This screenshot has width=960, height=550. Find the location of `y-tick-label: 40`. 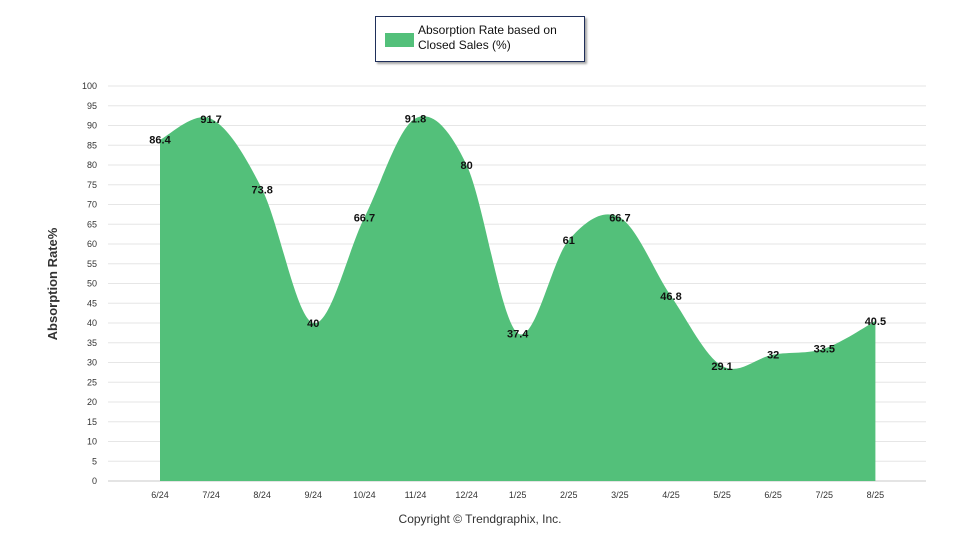

y-tick-label: 40 is located at coordinates (92, 323).